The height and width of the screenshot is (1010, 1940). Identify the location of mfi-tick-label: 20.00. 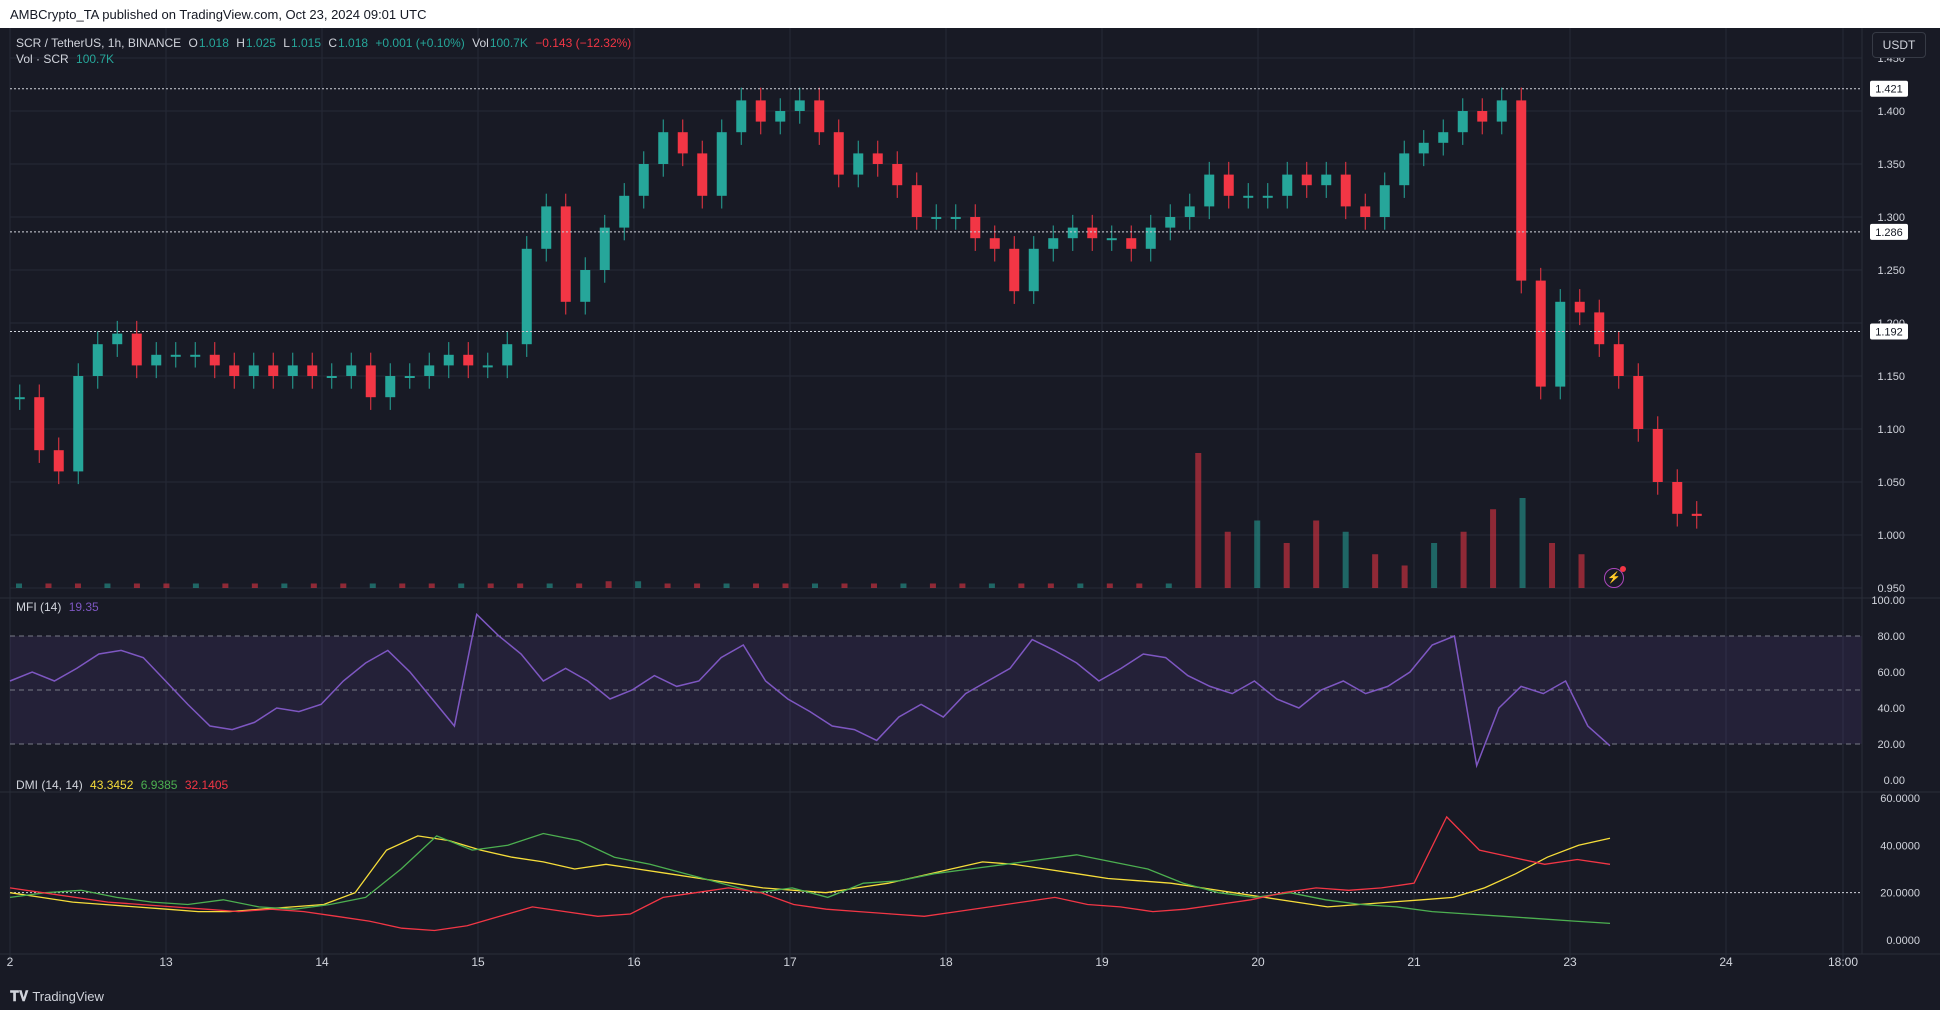
(1891, 745).